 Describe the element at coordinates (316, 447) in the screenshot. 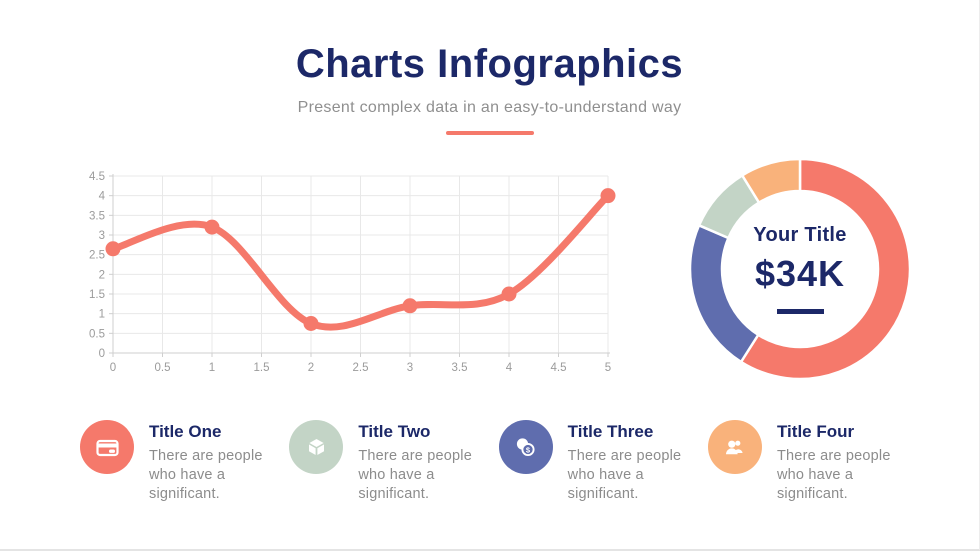

I see `cube-icon` at that location.